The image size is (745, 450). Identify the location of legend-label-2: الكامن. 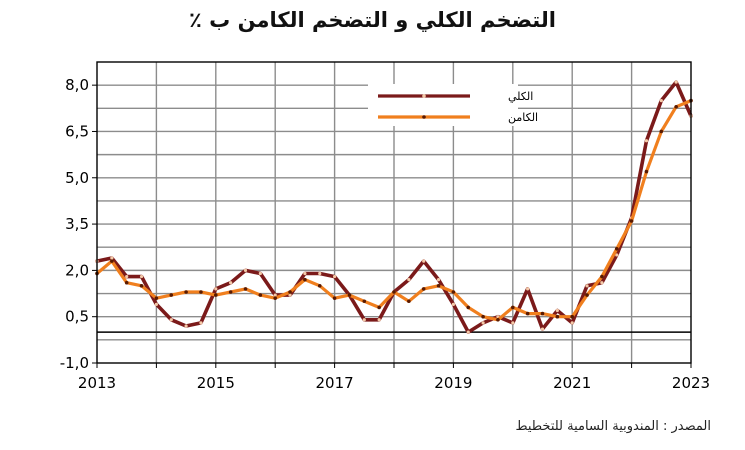
(523, 117).